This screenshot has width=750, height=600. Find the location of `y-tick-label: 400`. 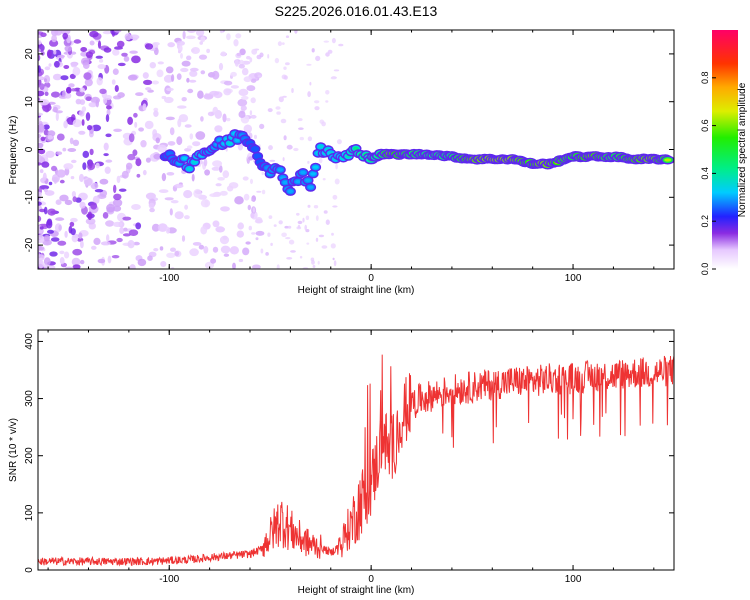

y-tick-label: 400 is located at coordinates (29, 341).